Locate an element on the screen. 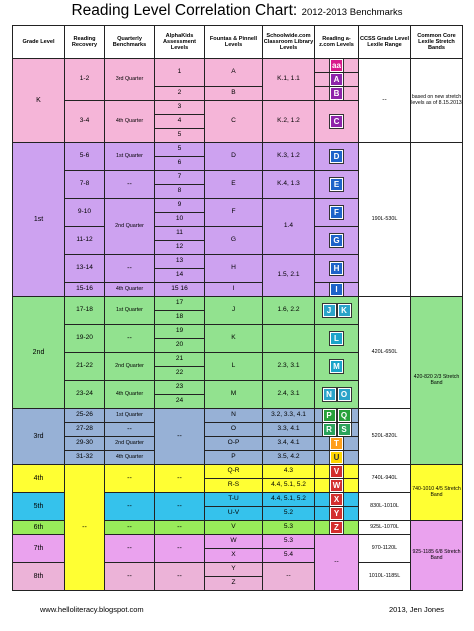  qb-3-2nd: 2nd Quarter is located at coordinates (129, 443).